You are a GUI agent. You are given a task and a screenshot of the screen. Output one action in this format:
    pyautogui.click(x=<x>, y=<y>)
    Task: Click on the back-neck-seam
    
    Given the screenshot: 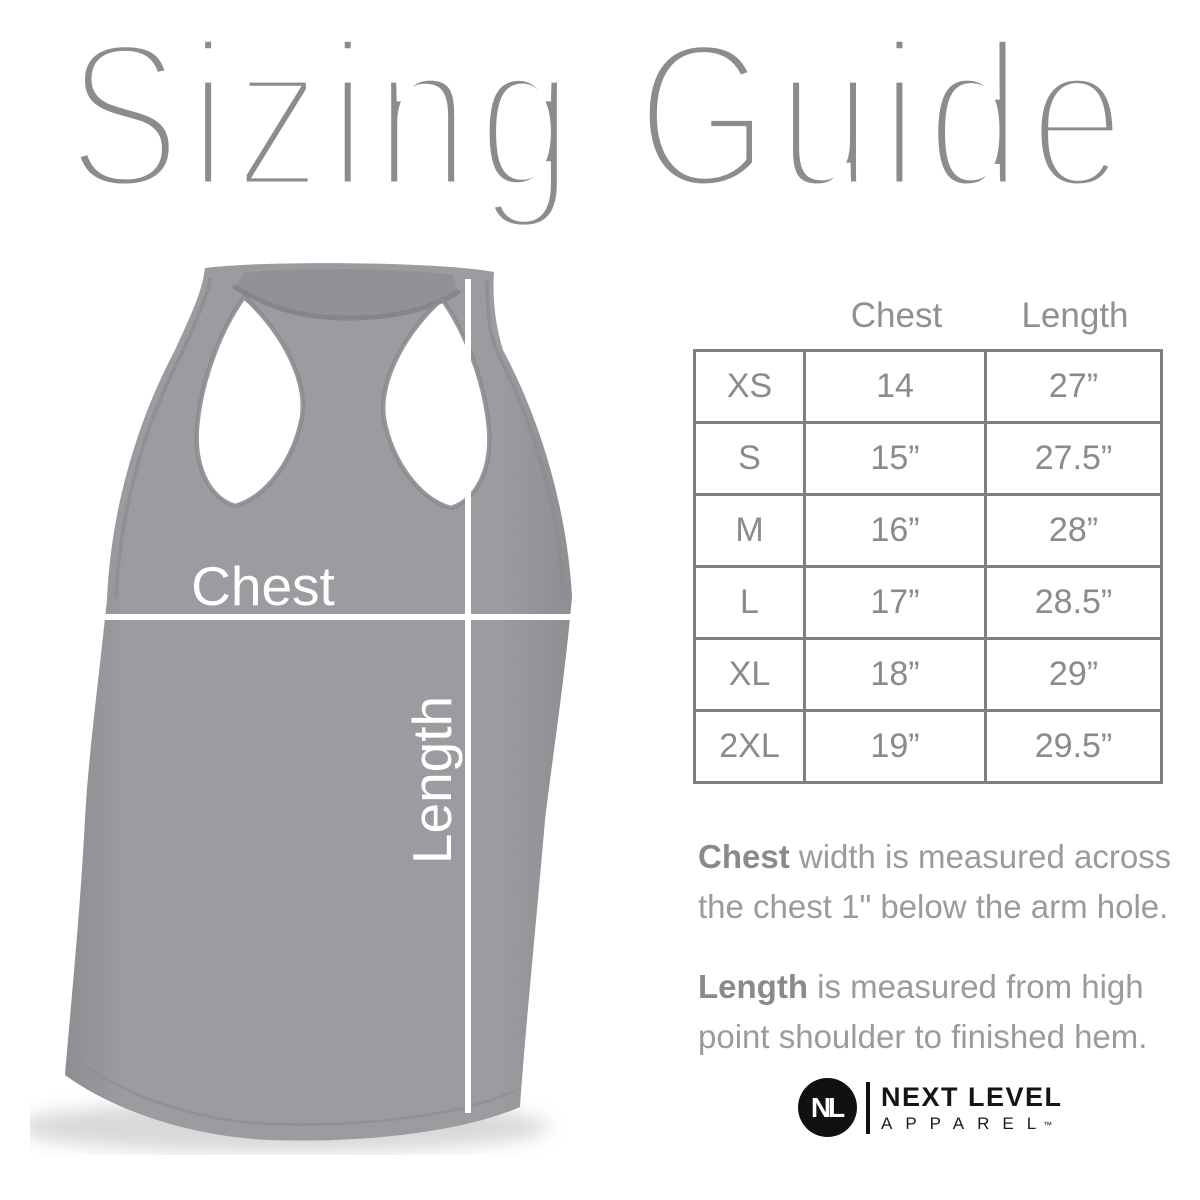 What is the action you would take?
    pyautogui.click(x=346, y=302)
    